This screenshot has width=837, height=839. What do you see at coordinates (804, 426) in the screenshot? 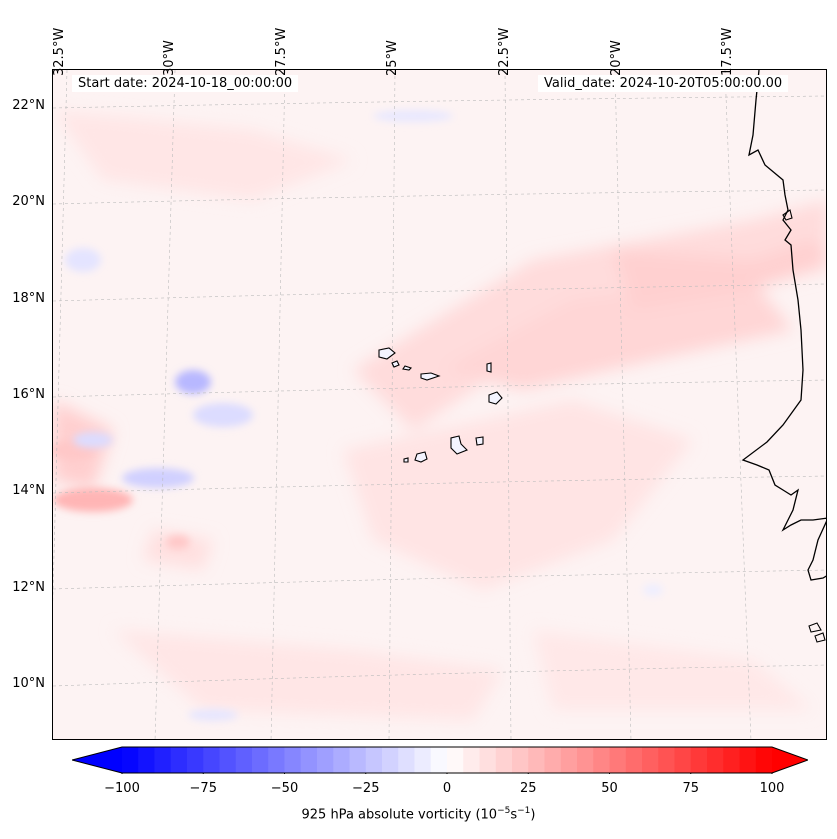
I see `coast-islands` at bounding box center [804, 426].